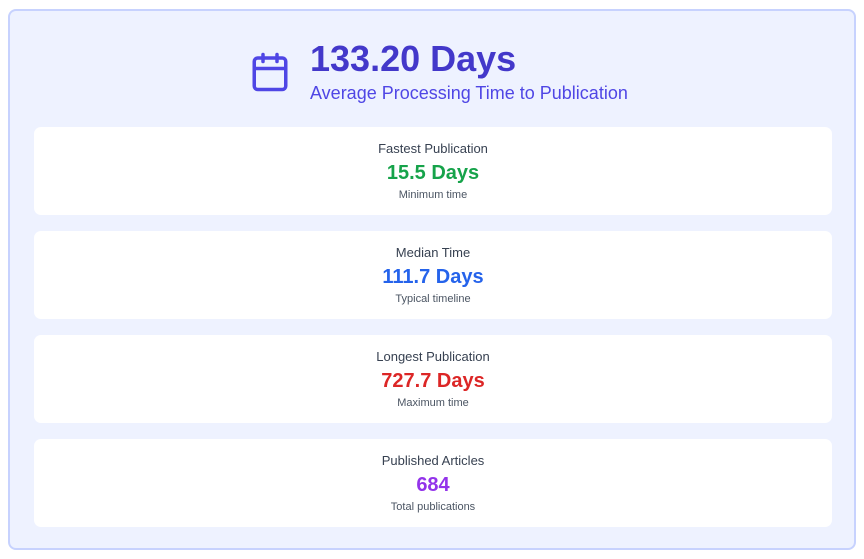 The image size is (864, 559). I want to click on stat-value: 684, so click(433, 484).